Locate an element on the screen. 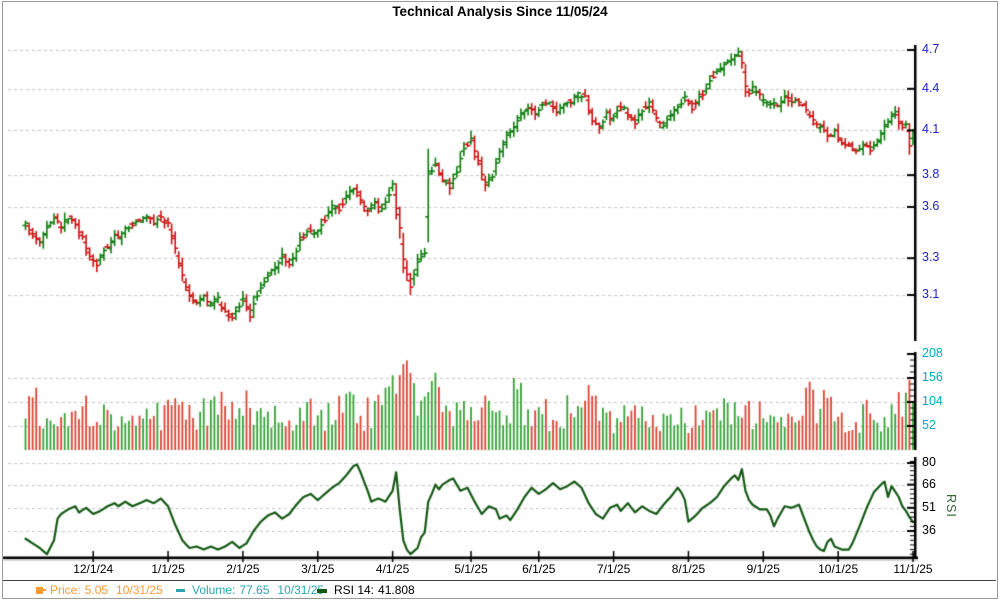 This screenshot has height=600, width=1000. legend-item-price: Price: 5.05 10/31/25 is located at coordinates (99, 591).